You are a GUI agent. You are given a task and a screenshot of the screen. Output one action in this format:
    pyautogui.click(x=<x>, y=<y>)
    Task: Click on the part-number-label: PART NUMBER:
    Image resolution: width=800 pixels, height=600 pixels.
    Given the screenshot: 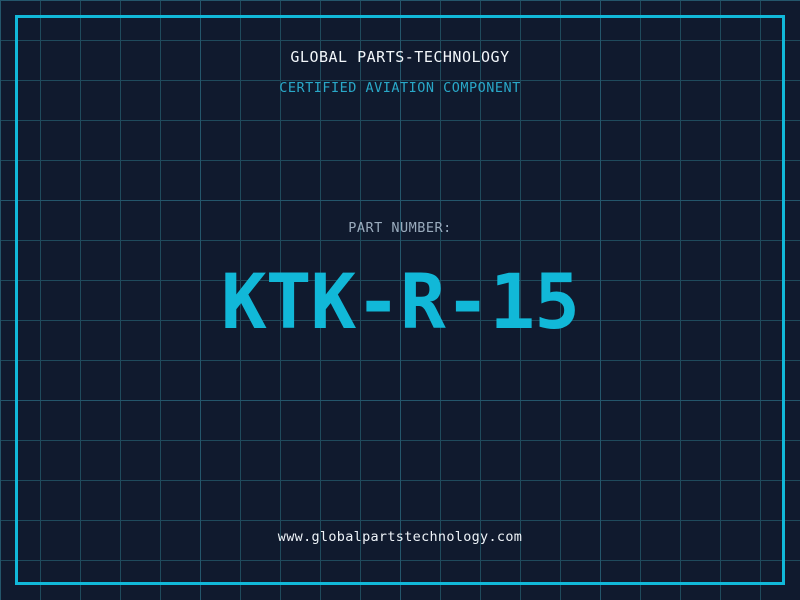 What is the action you would take?
    pyautogui.click(x=400, y=228)
    